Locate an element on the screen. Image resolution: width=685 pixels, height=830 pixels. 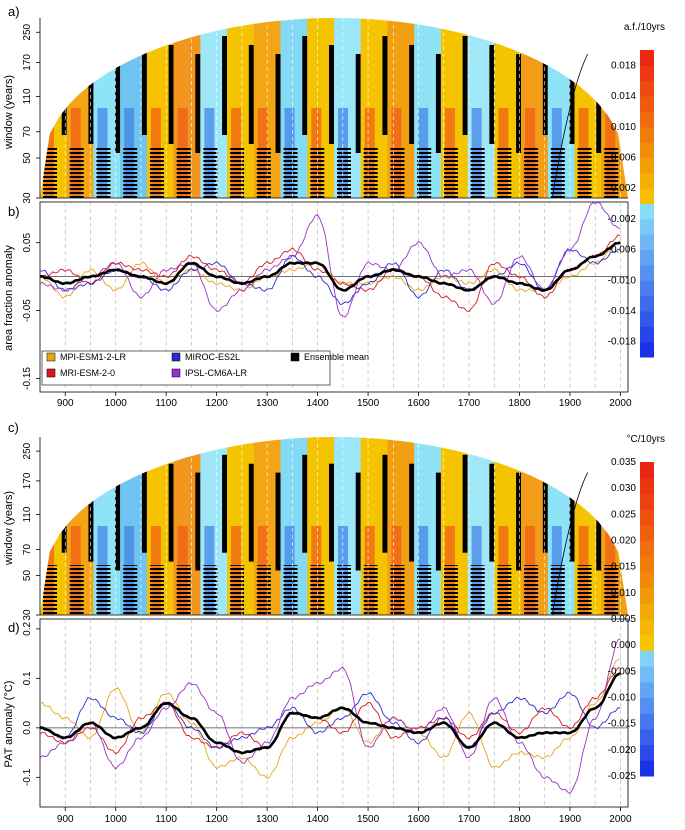
x-tick-label: 1900 is located at coordinates (570, 403).